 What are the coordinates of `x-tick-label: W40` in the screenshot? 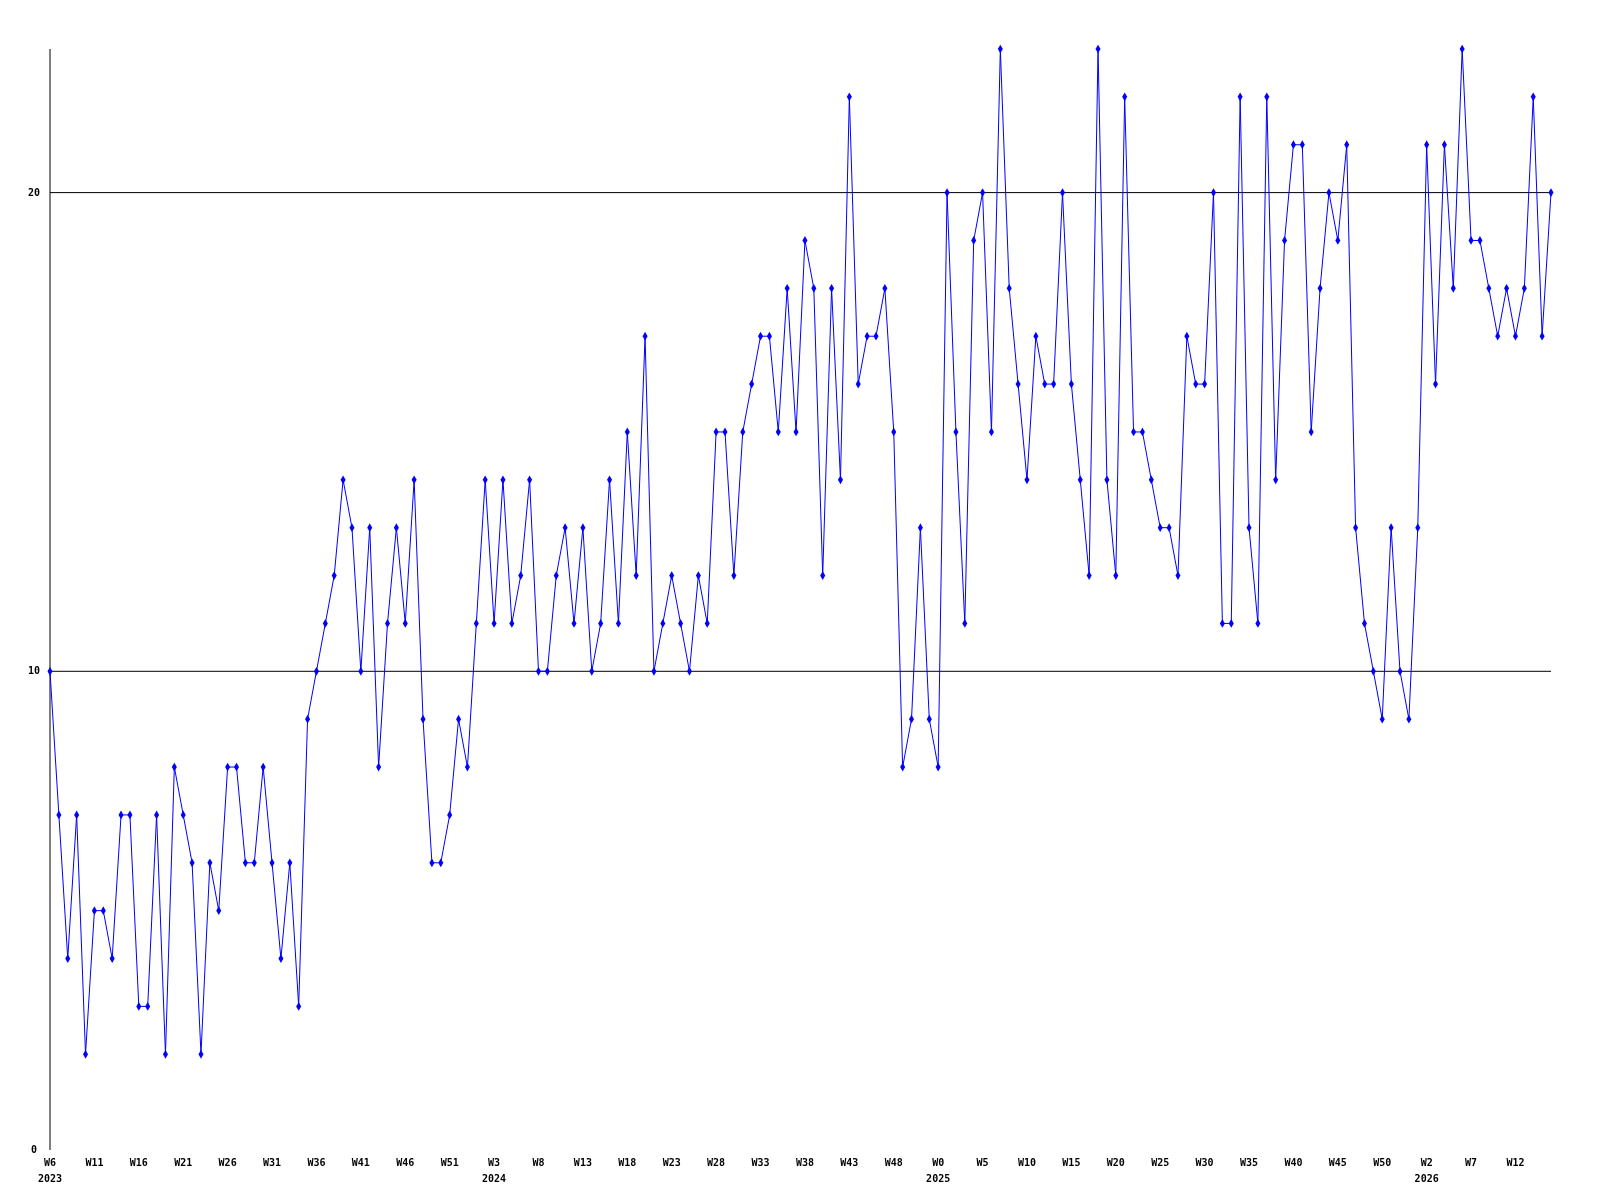 It's located at (1293, 1162).